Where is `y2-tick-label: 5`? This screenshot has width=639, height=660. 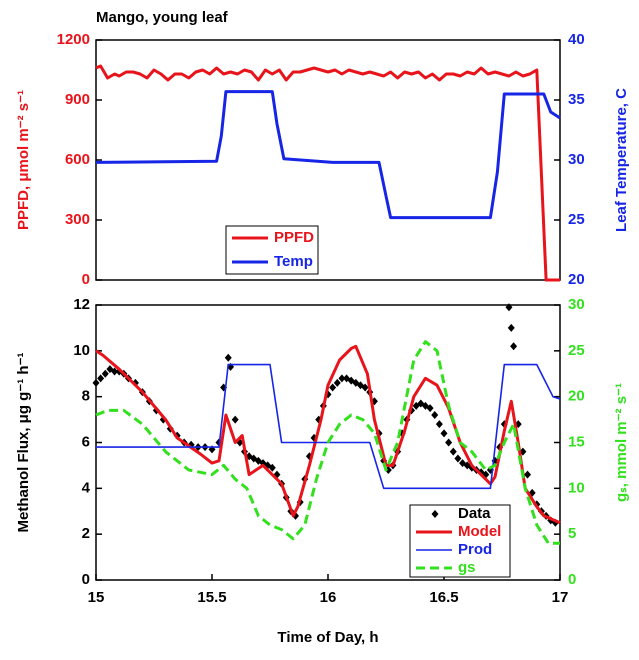
y2-tick-label: 5 is located at coordinates (572, 533).